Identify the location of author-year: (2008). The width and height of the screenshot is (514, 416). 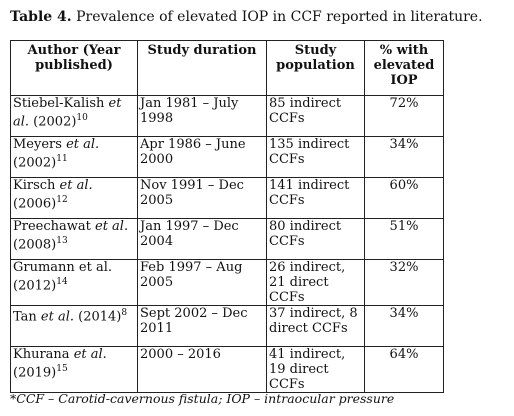
(35, 245).